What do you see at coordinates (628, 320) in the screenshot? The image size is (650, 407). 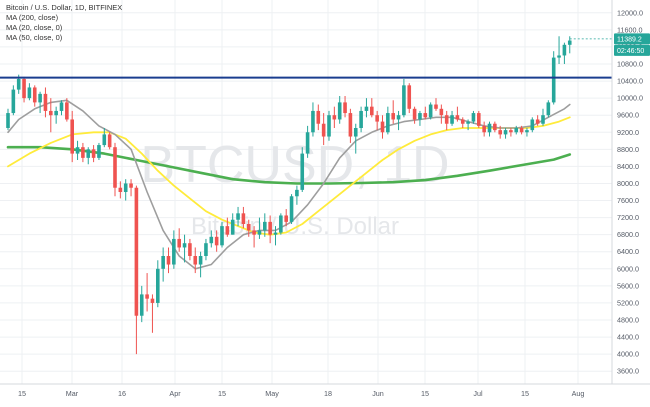 I see `y-tick-label: 4800.0` at bounding box center [628, 320].